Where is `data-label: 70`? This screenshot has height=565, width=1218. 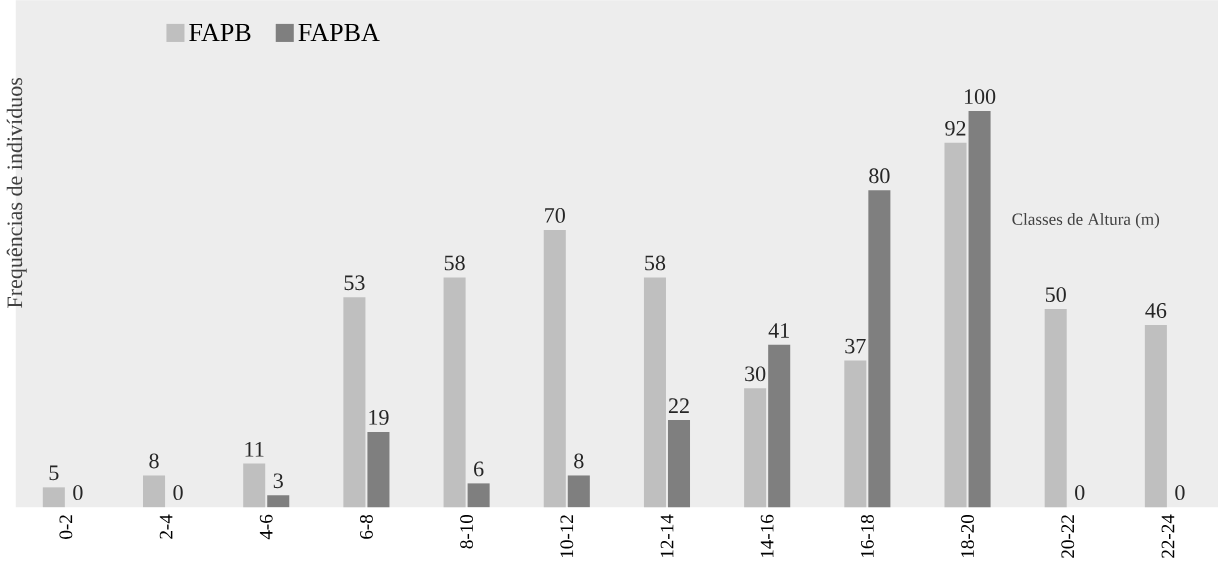 data-label: 70 is located at coordinates (555, 215).